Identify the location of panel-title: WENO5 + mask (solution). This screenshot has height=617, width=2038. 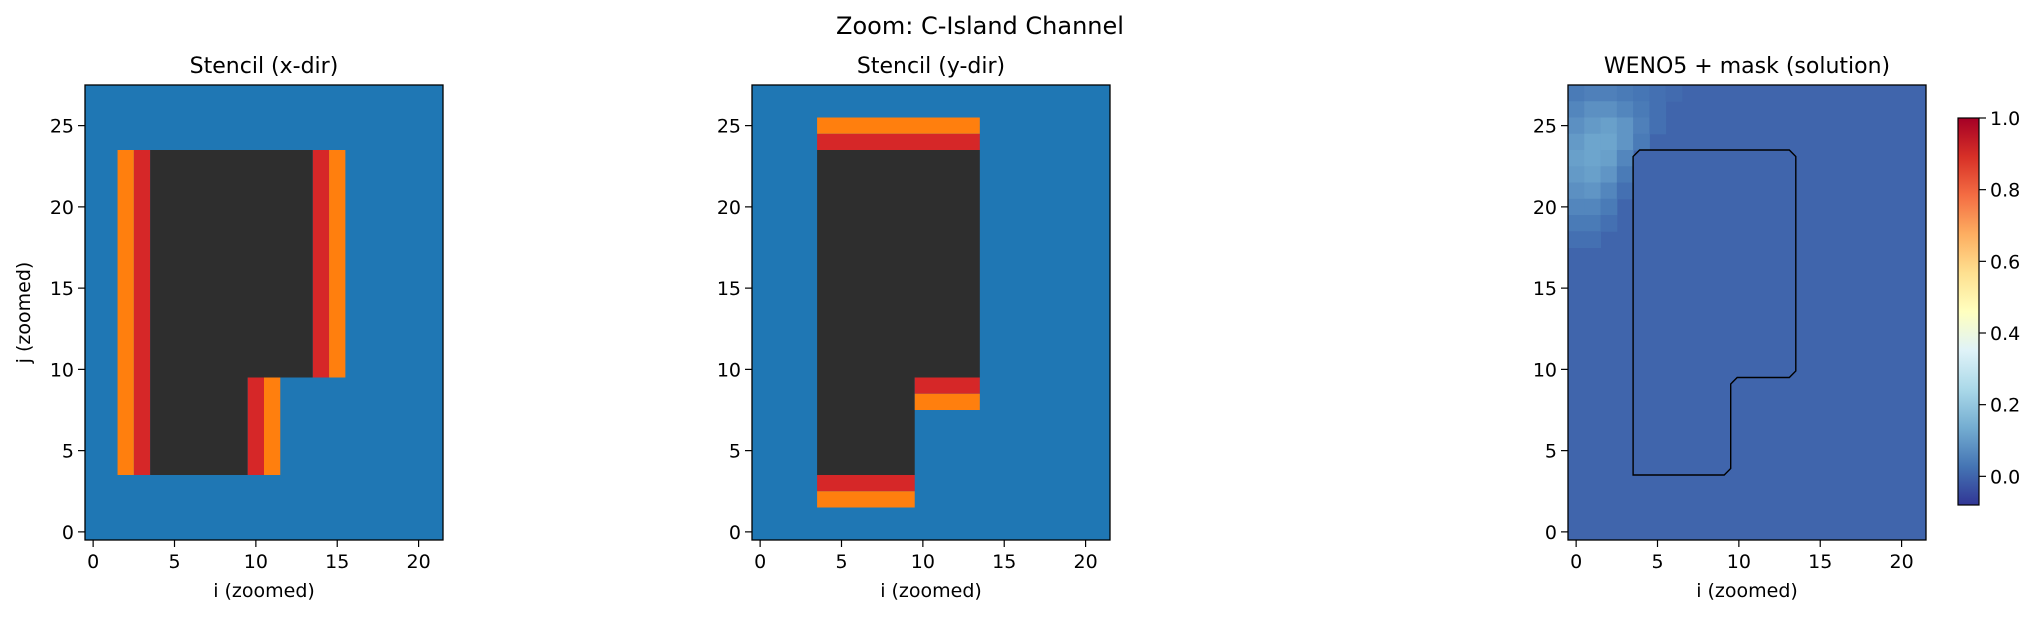
(1747, 66).